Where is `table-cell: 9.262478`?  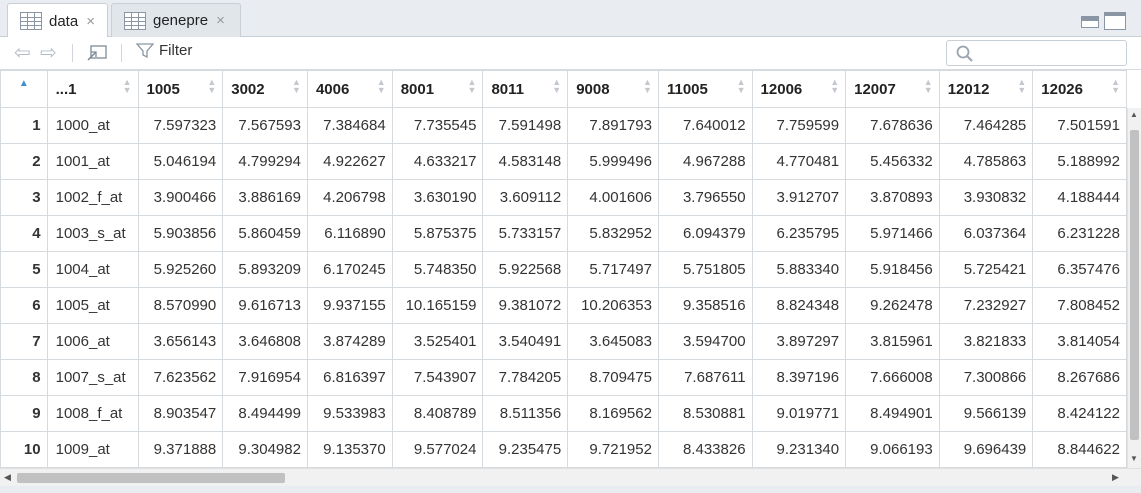 table-cell: 9.262478 is located at coordinates (892, 305).